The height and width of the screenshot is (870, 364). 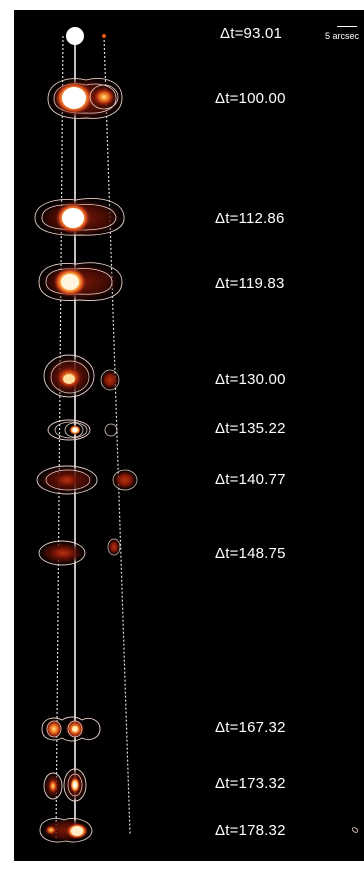 I want to click on epoch-label: Δt=148.75, so click(x=250, y=553).